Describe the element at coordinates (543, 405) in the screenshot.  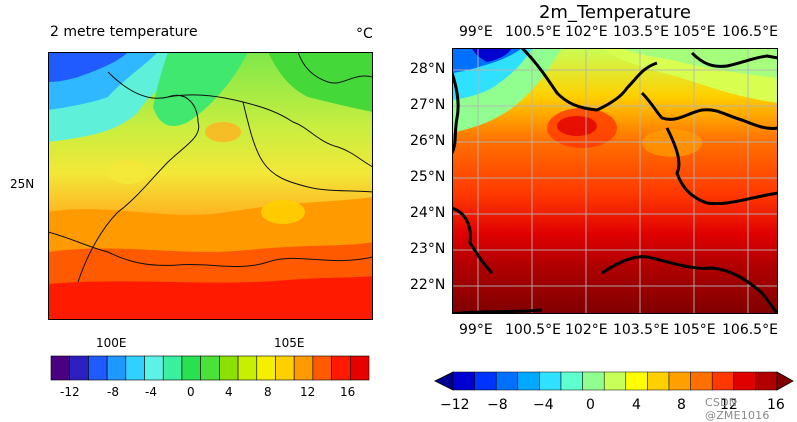
I see `right-cb-label-minus4: −4` at that location.